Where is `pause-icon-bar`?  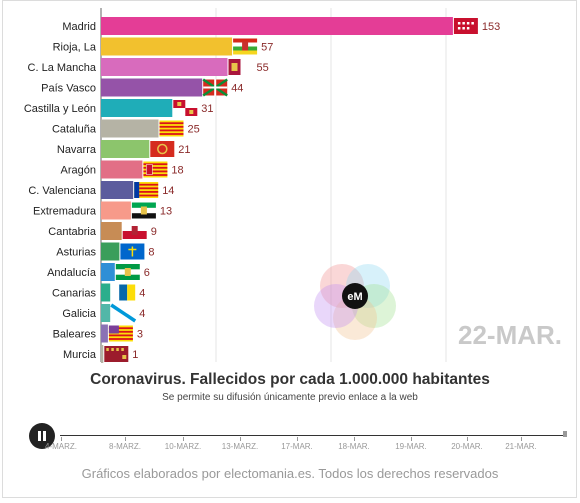 pause-icon-bar is located at coordinates (44, 436).